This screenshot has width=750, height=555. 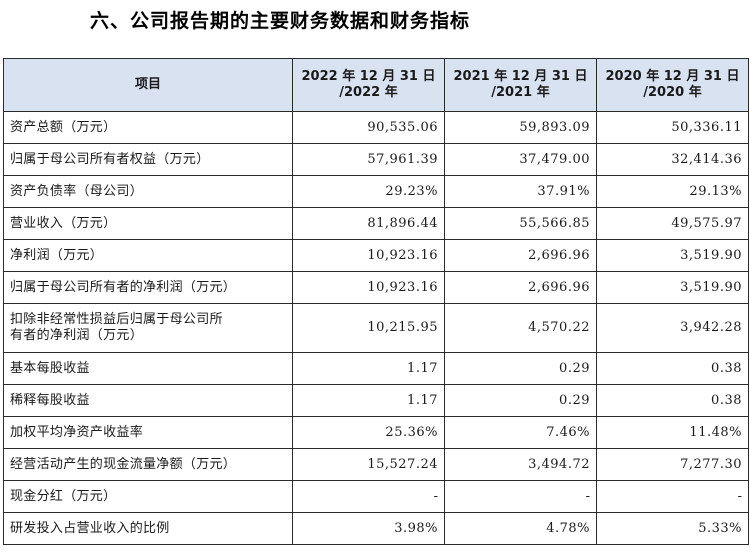 I want to click on cell-2021: 37.91%, so click(x=520, y=191).